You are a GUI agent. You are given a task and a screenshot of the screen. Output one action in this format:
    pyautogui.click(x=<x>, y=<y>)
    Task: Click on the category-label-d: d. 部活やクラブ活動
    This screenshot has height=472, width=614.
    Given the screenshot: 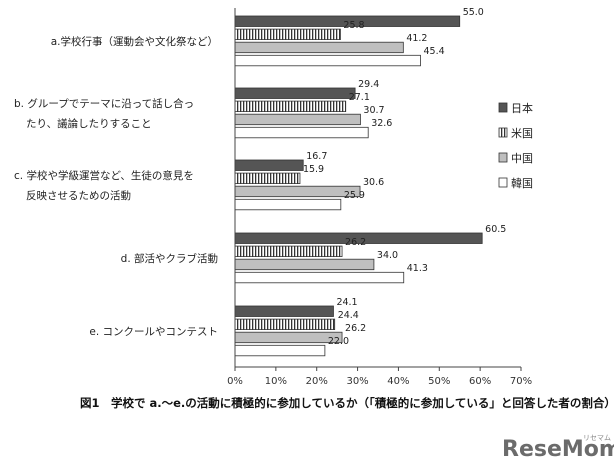 What is the action you would take?
    pyautogui.click(x=169, y=258)
    